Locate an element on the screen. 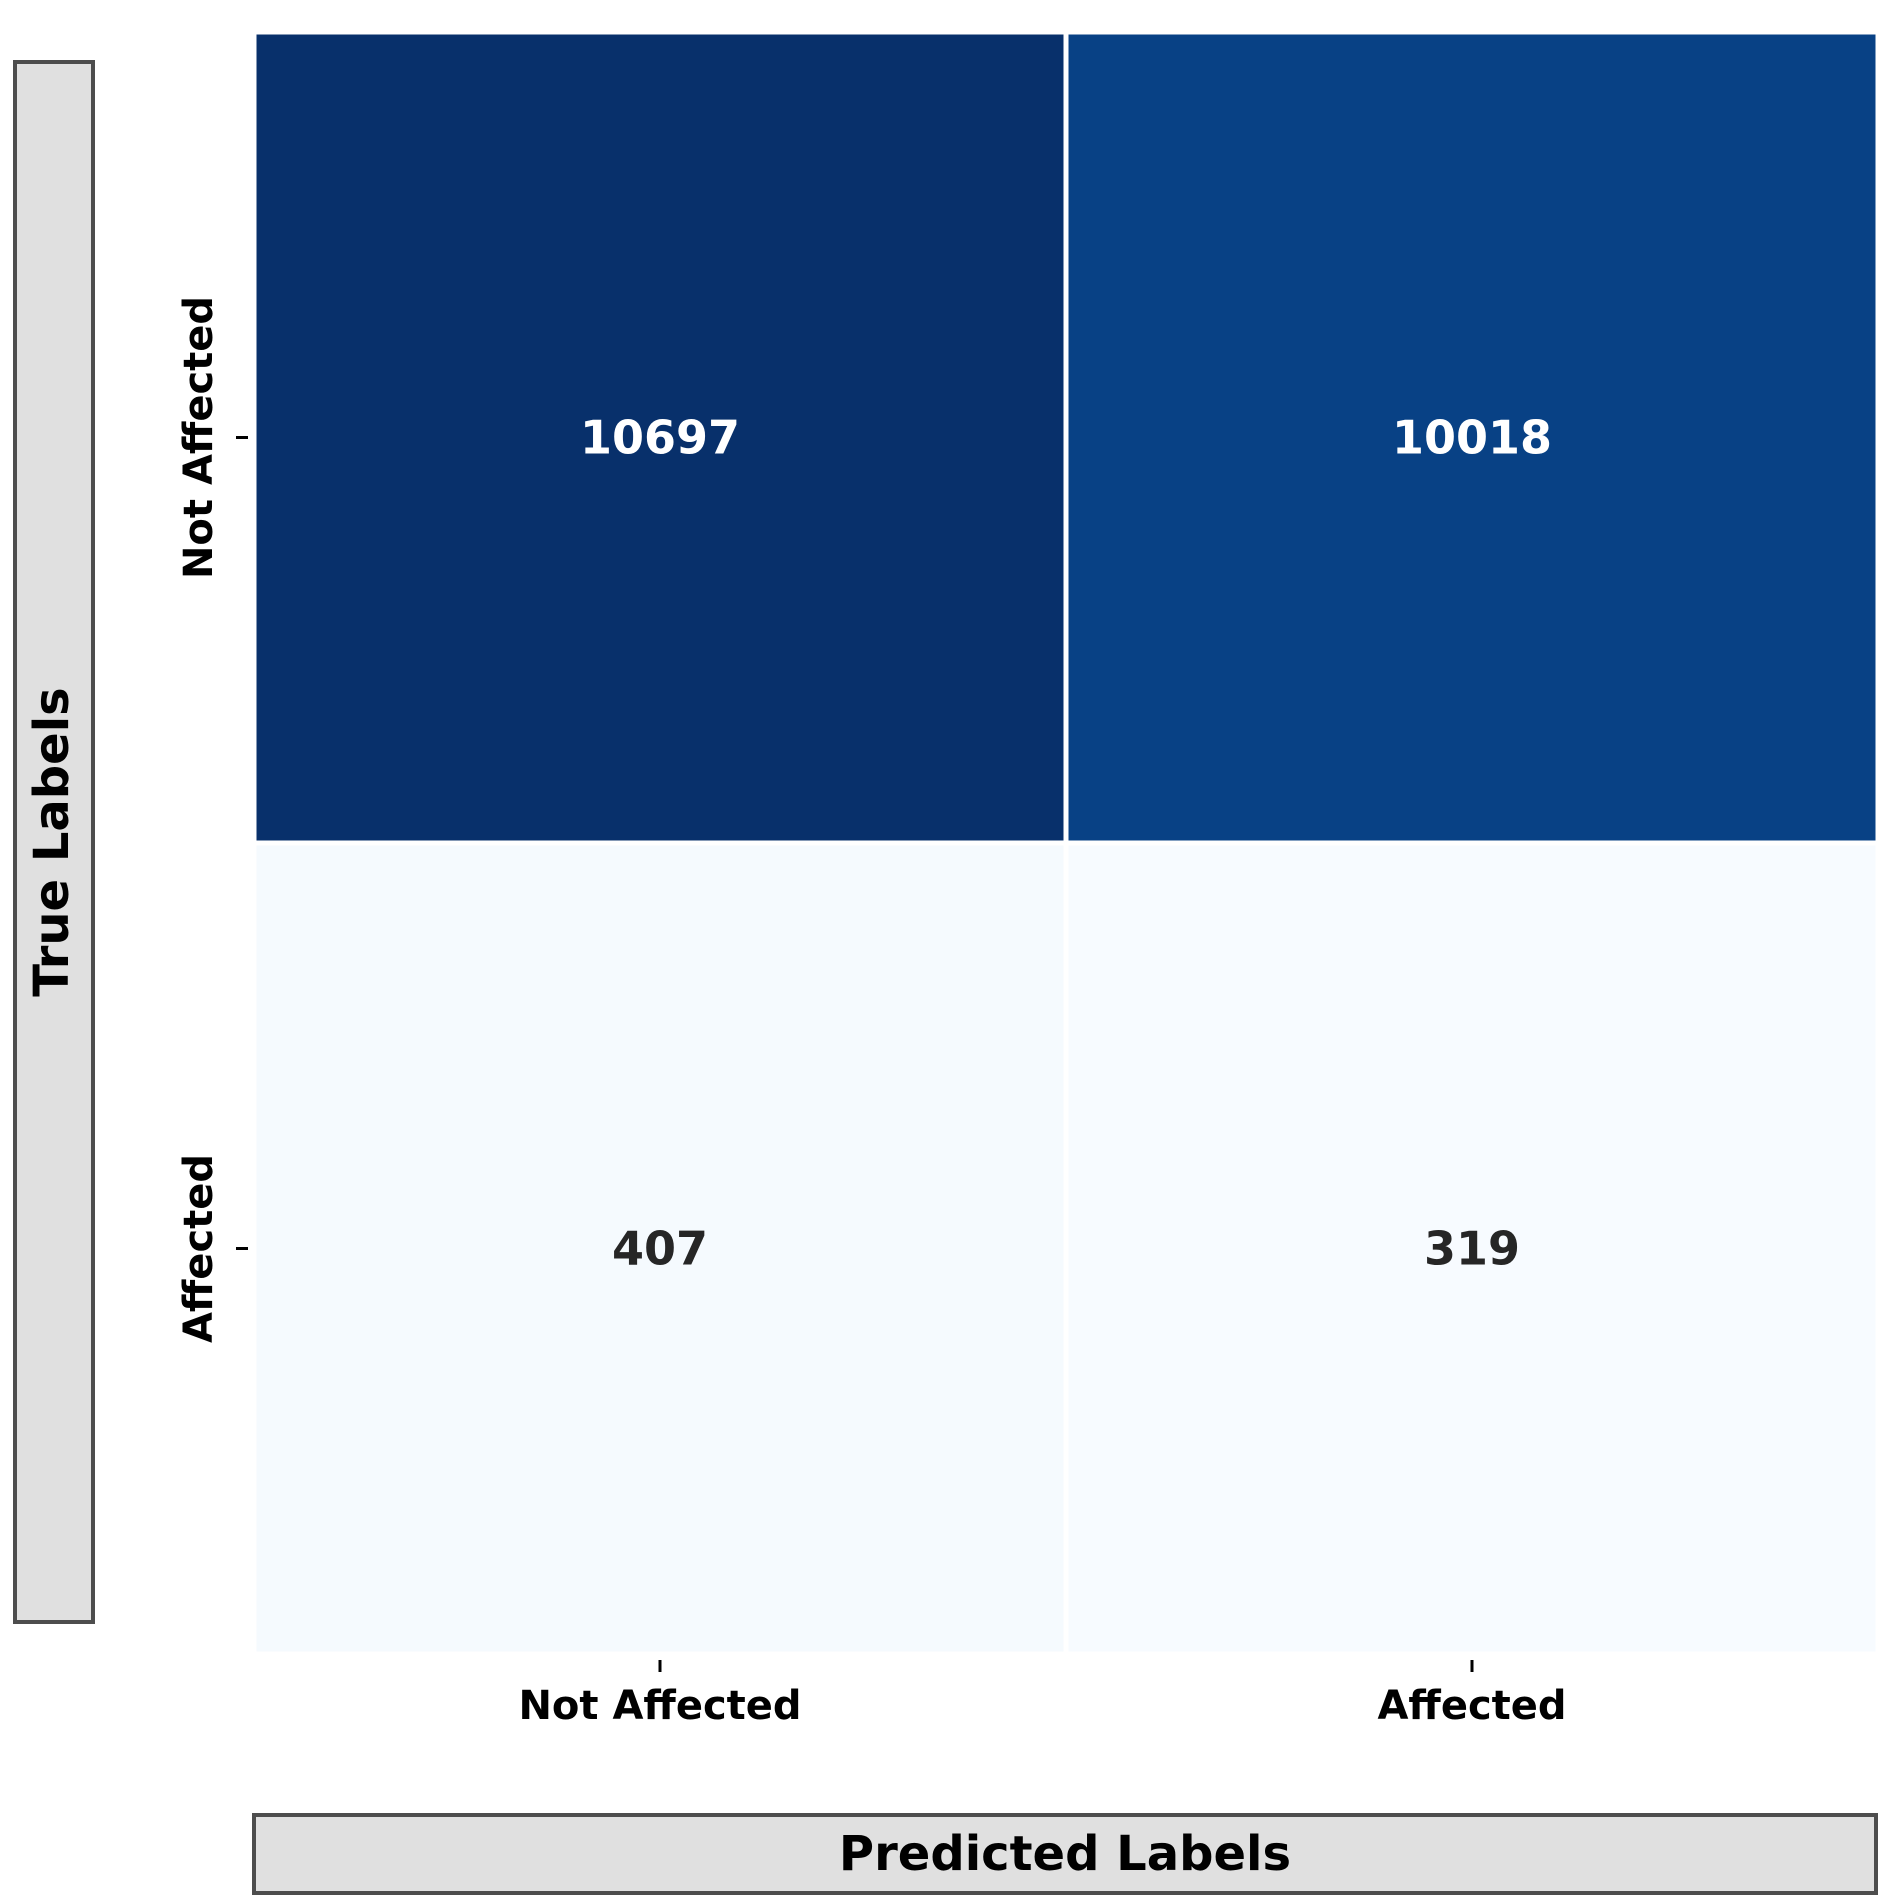  x-tick-label-1: Affected is located at coordinates (1471, 1706).